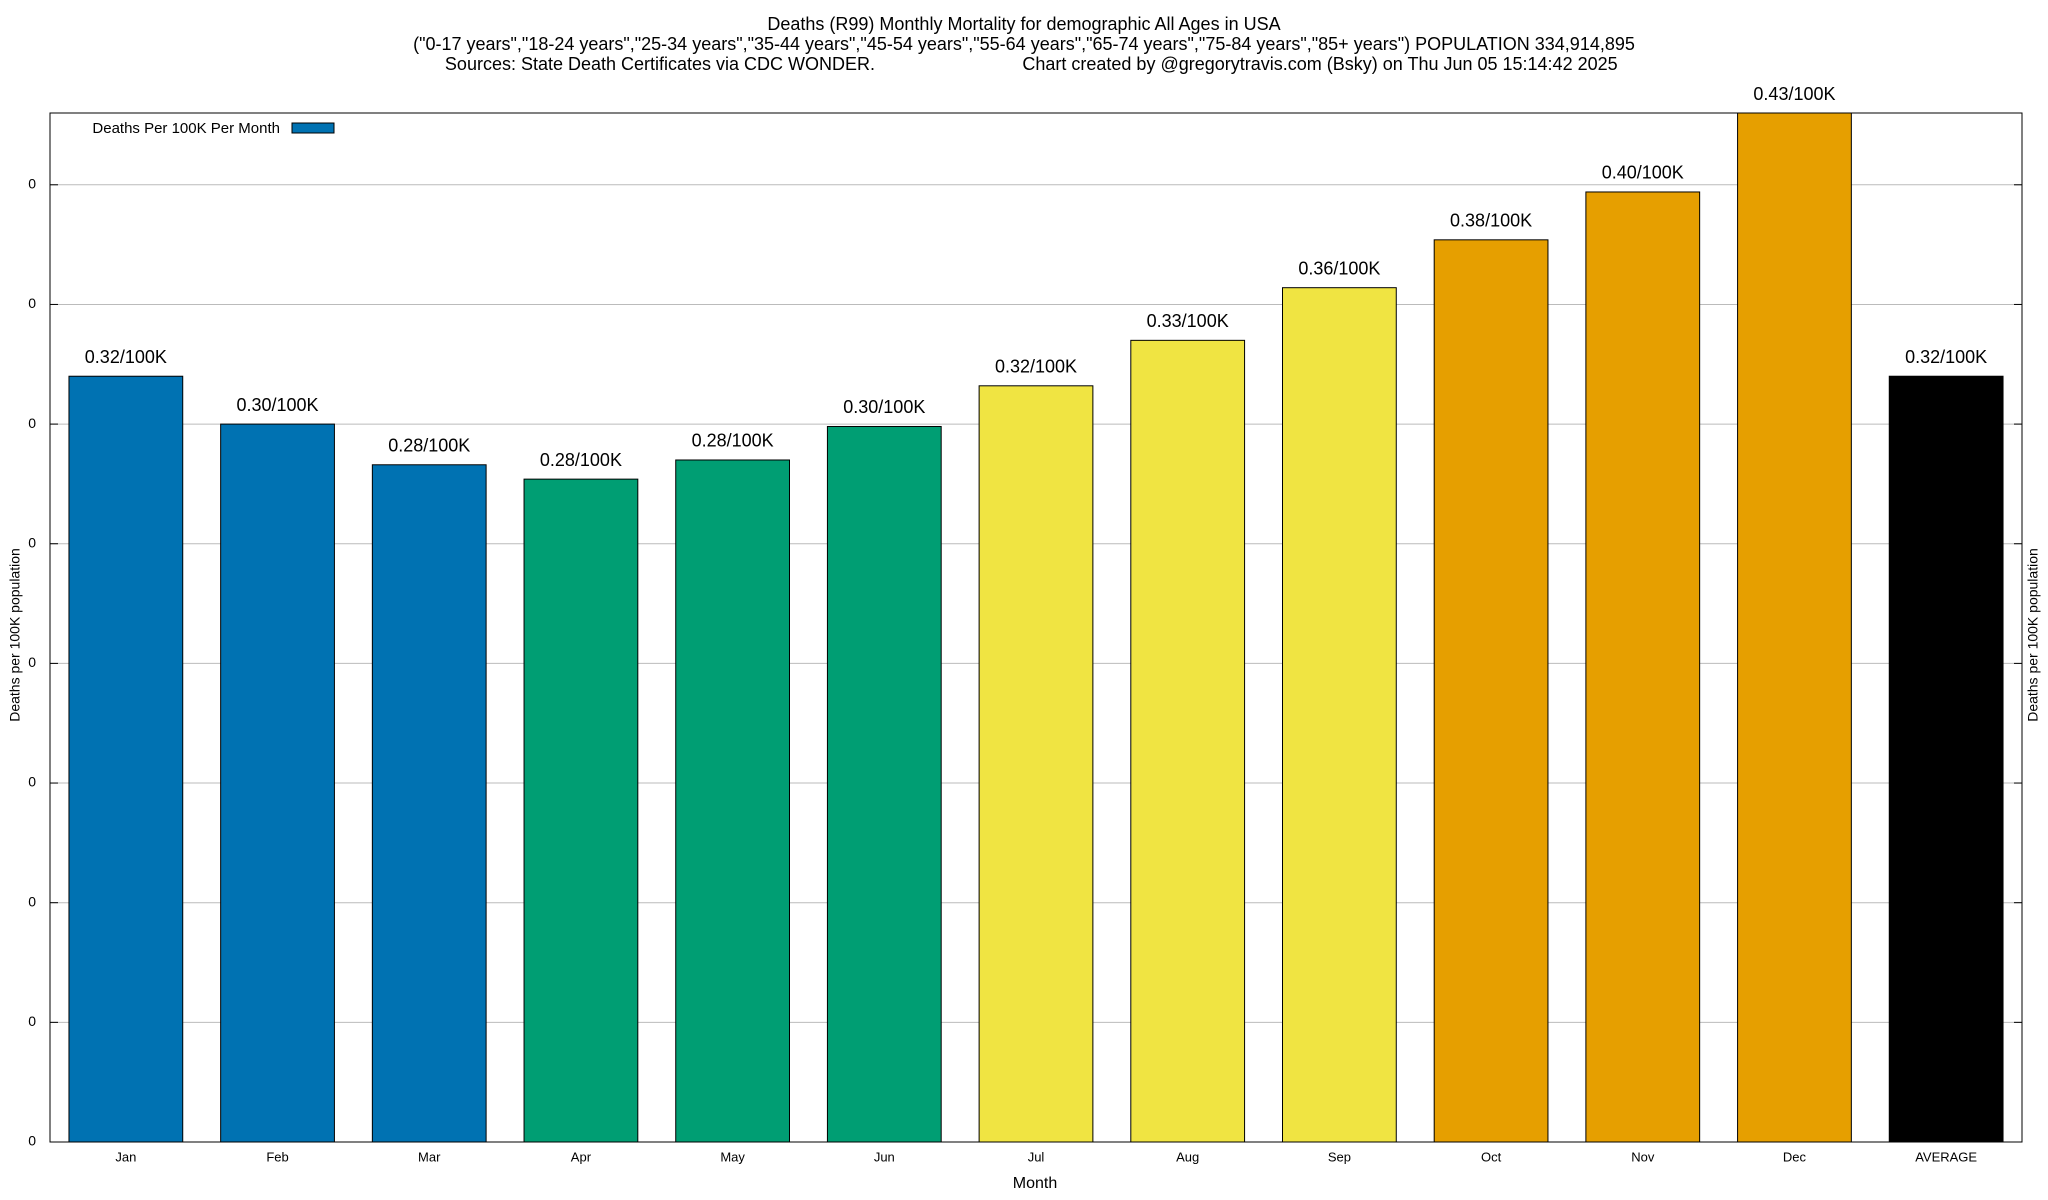  Describe the element at coordinates (2033, 635) in the screenshot. I see `y2-axis-label: Deaths per 100K population` at that location.